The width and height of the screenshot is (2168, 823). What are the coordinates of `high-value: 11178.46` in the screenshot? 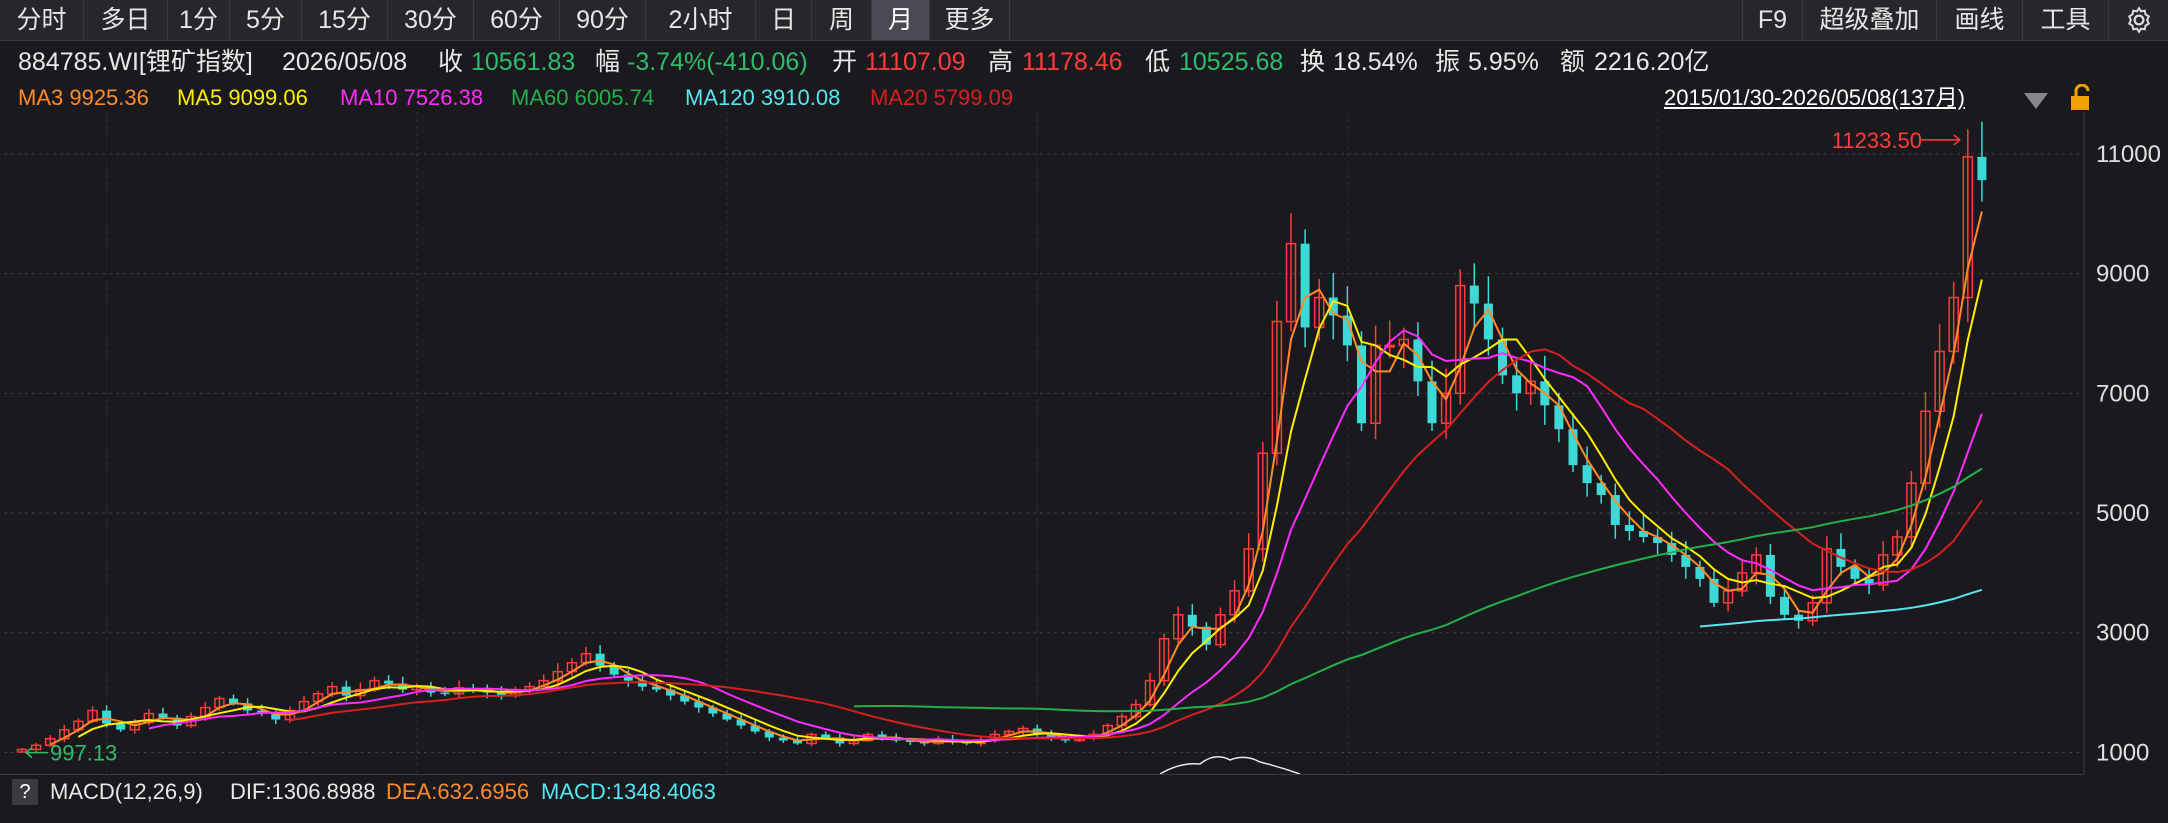 It's located at (1072, 62).